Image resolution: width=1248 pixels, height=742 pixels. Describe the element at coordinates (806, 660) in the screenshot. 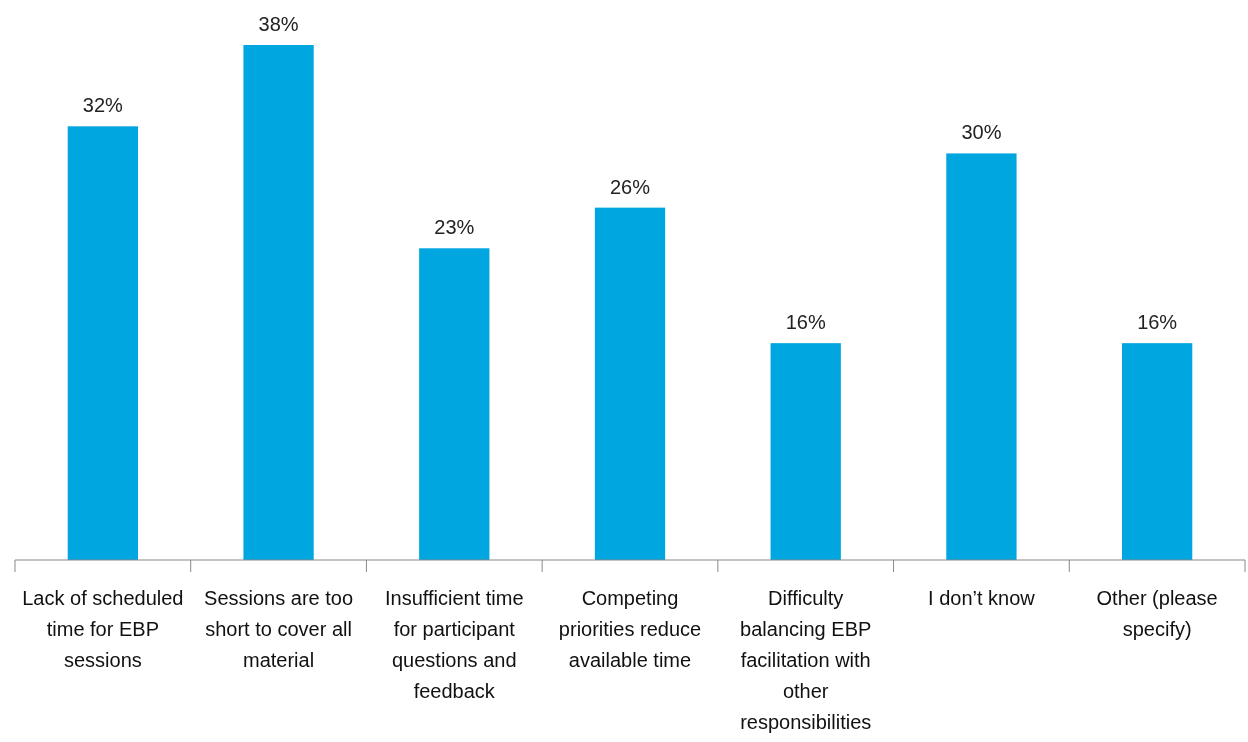

I see `x-tick-label: Difficulty balancing EBP facilitation with other responsibilities` at that location.